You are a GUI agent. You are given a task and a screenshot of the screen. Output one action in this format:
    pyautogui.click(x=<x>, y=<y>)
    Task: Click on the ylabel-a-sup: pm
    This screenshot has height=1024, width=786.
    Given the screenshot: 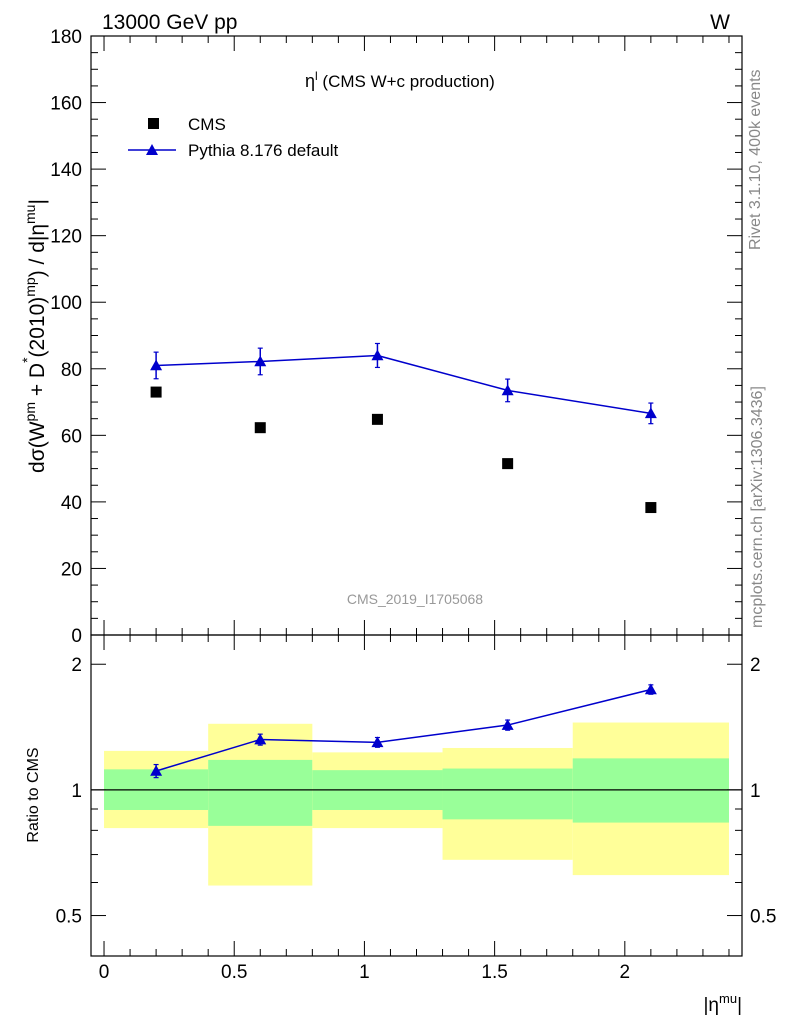 What is the action you would take?
    pyautogui.click(x=30, y=411)
    